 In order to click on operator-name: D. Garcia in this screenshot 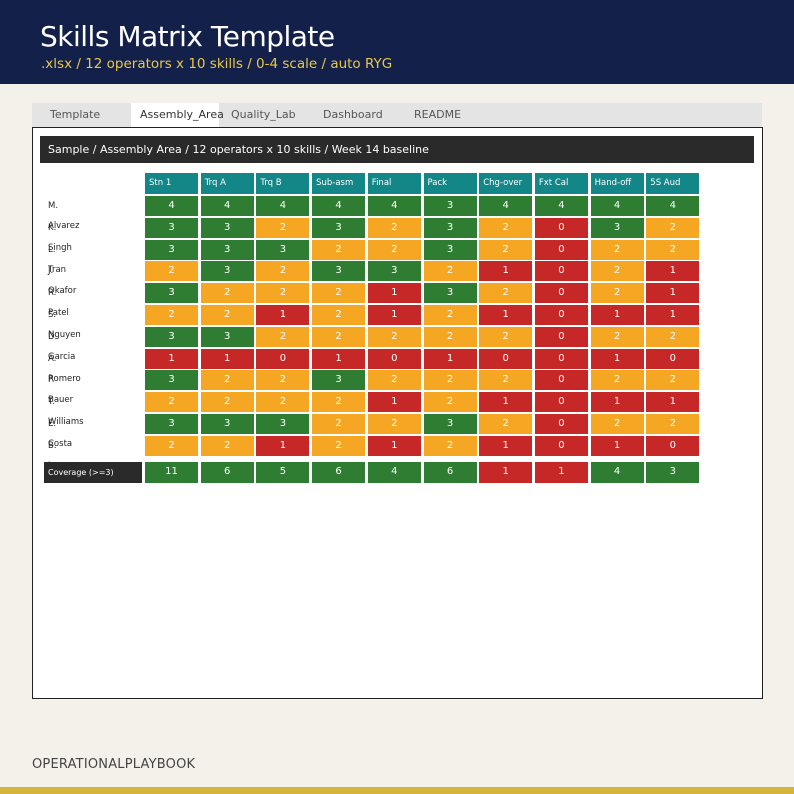, I will do `click(62, 346)`.